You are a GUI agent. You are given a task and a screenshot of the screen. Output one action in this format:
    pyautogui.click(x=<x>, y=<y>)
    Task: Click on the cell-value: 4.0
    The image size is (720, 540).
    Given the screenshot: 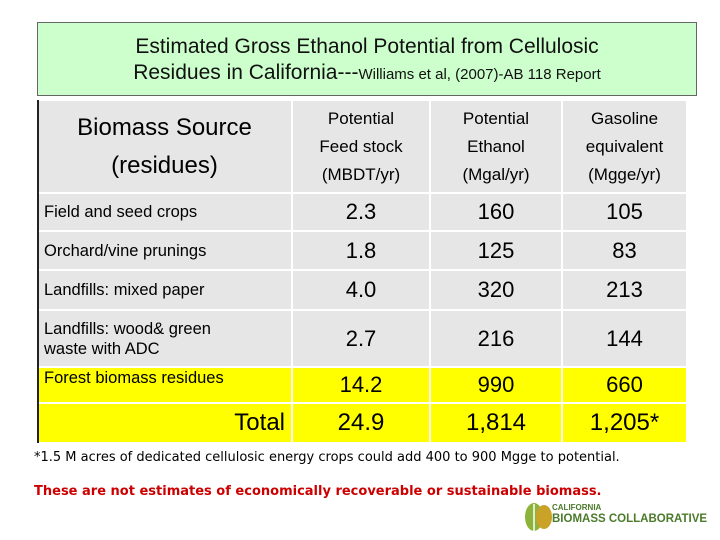 What is the action you would take?
    pyautogui.click(x=361, y=289)
    